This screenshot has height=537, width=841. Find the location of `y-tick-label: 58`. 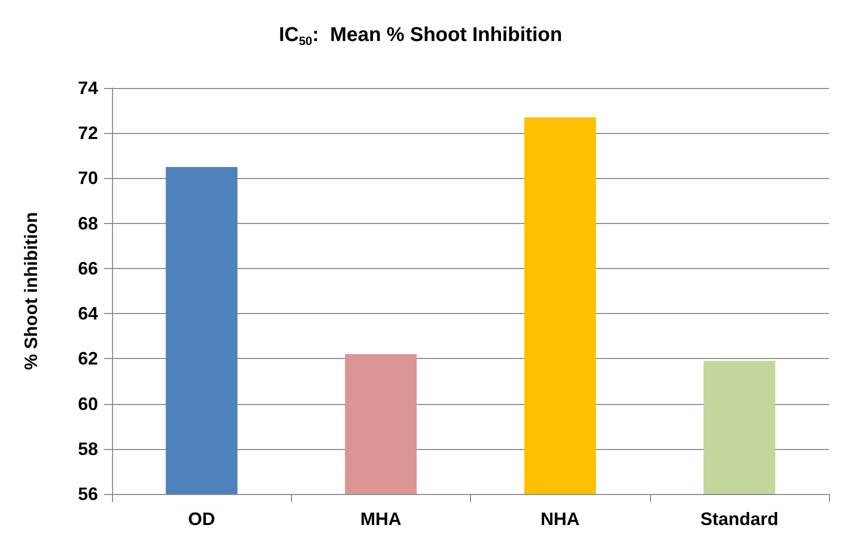

y-tick-label: 58 is located at coordinates (88, 448).